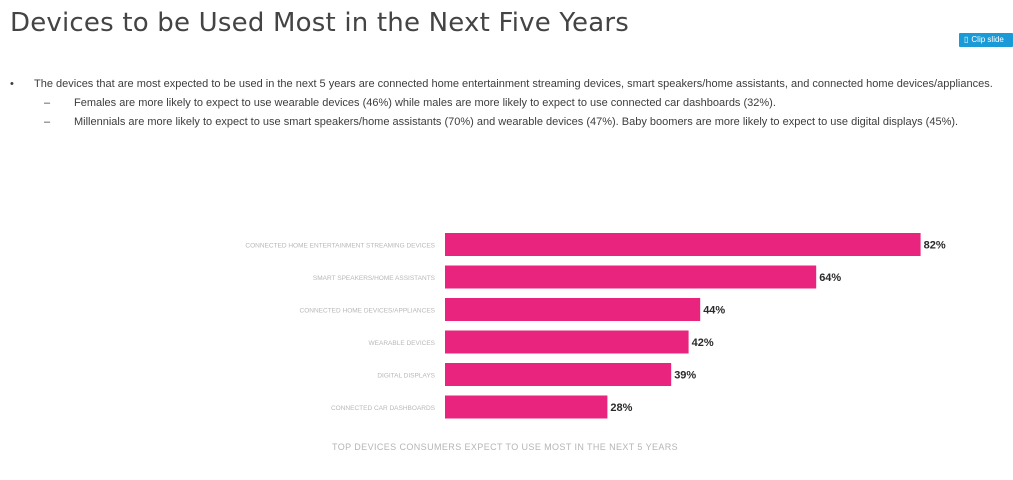 The image size is (1013, 480). What do you see at coordinates (383, 408) in the screenshot?
I see `category-label: CONNECTED CAR DASHBOARDS` at bounding box center [383, 408].